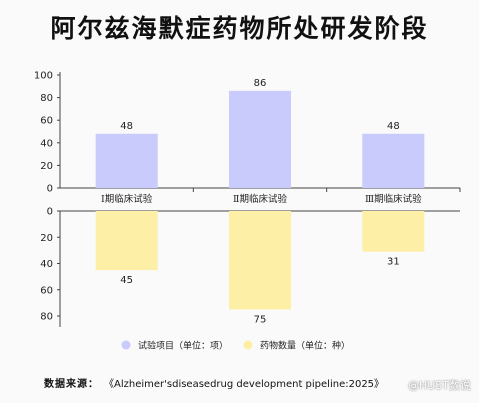 This screenshot has height=403, width=479. What do you see at coordinates (46, 121) in the screenshot?
I see `upper-y-tick-label: 60` at bounding box center [46, 121].